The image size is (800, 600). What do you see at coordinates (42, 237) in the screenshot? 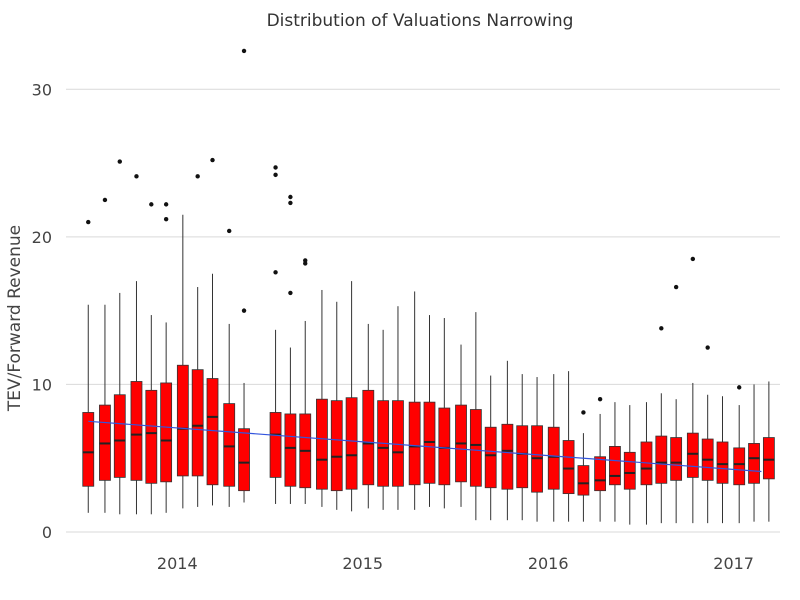
I see `y-tick-label-2: 20` at bounding box center [42, 237].